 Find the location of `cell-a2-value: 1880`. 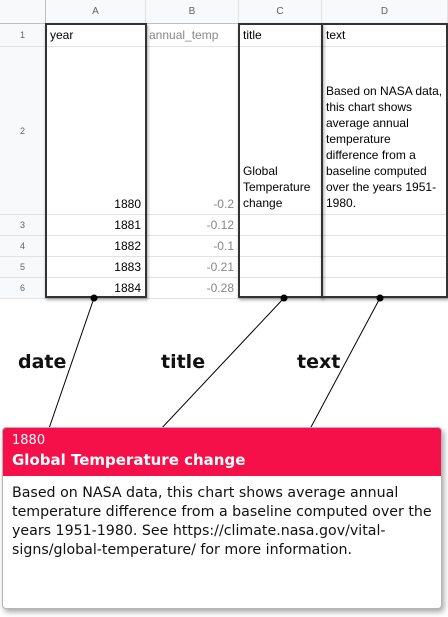

cell-a2-value: 1880 is located at coordinates (127, 204).